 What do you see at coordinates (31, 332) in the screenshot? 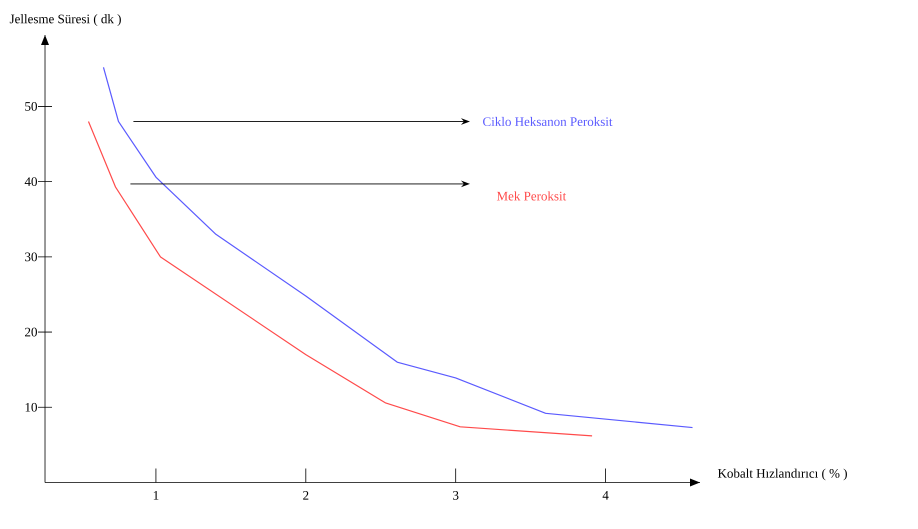
I see `y-tick-label: 20` at bounding box center [31, 332].